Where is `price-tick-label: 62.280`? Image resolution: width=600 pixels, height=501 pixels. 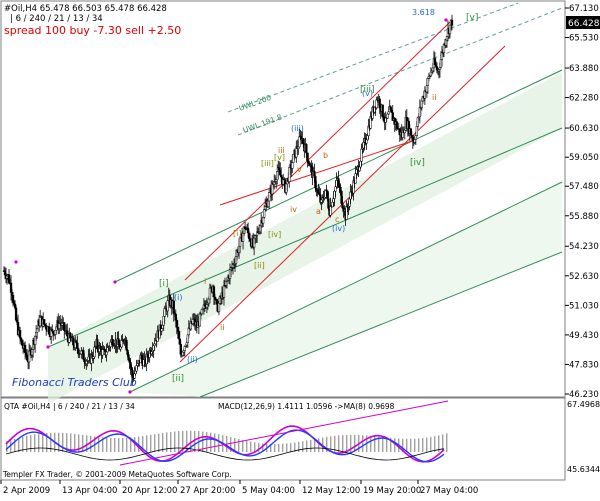
price-tick-label: 62.280 is located at coordinates (584, 99).